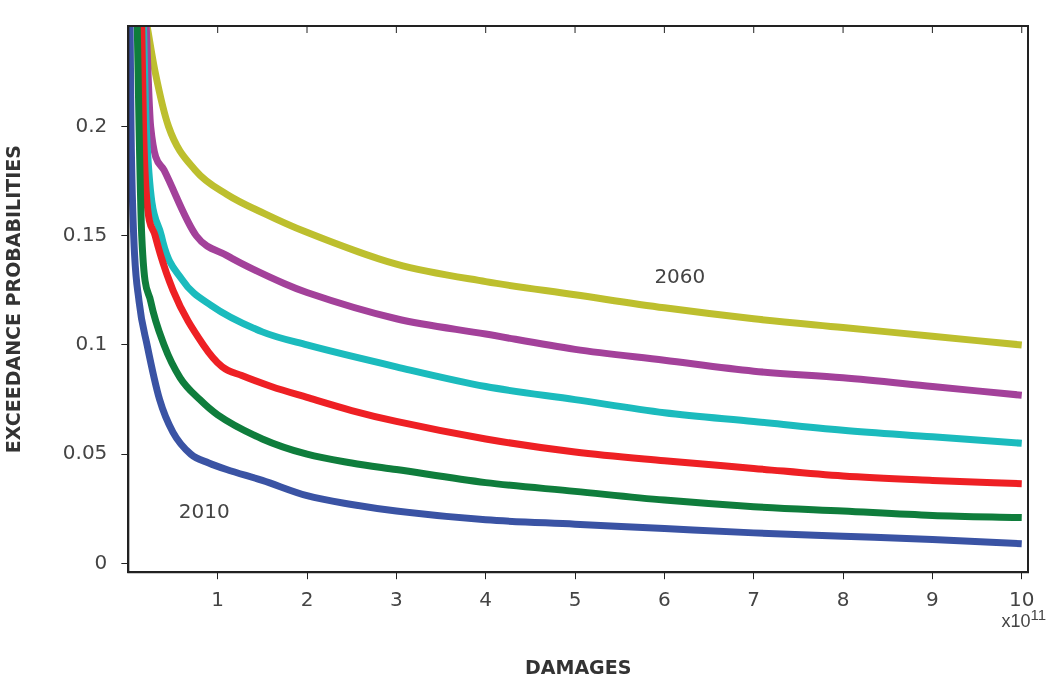  I want to click on y-tick-label: 0.15, so click(85, 233).